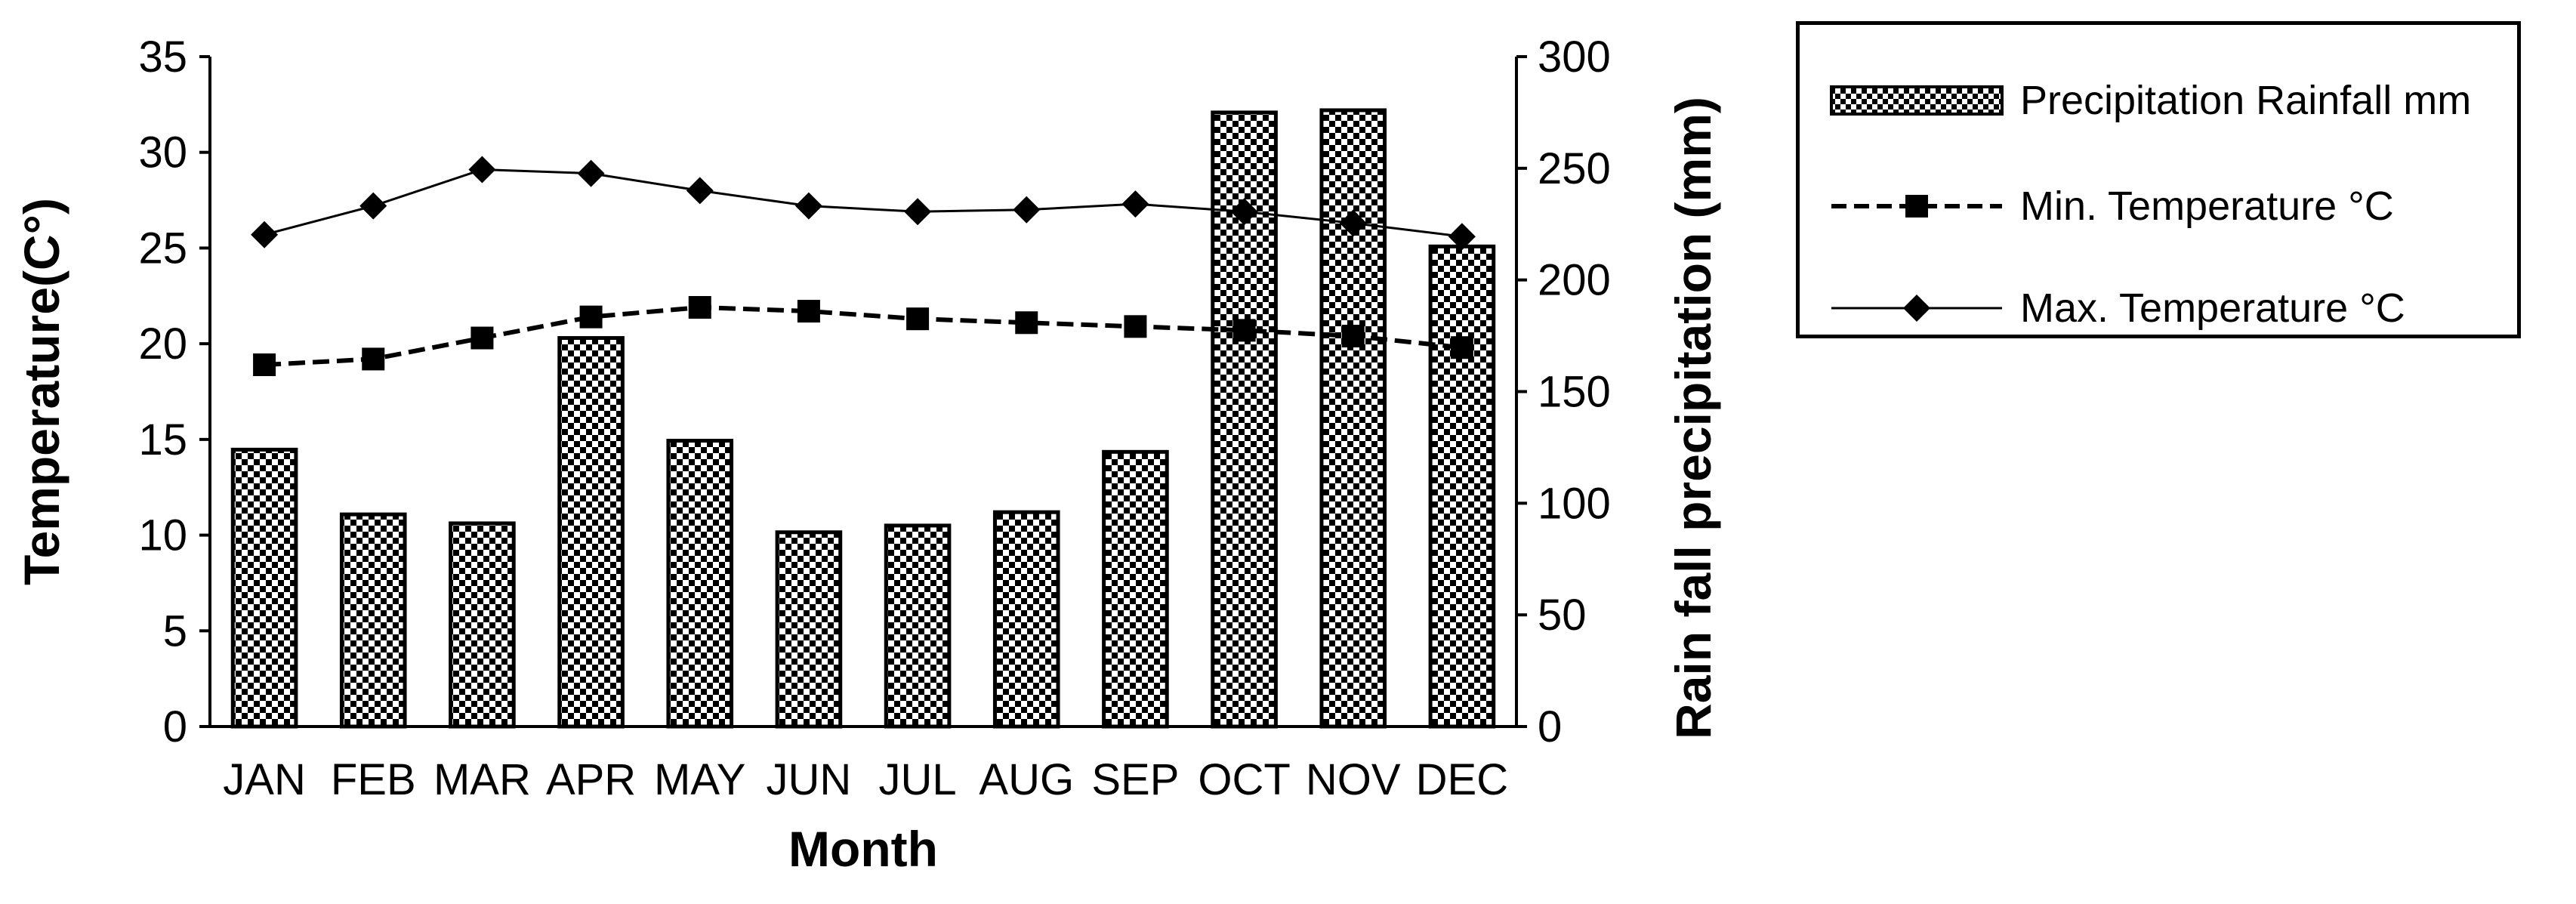 This screenshot has height=904, width=2576. Describe the element at coordinates (2246, 100) in the screenshot. I see `legend-label-precipitation: Precipitation Rainfall mm` at that location.